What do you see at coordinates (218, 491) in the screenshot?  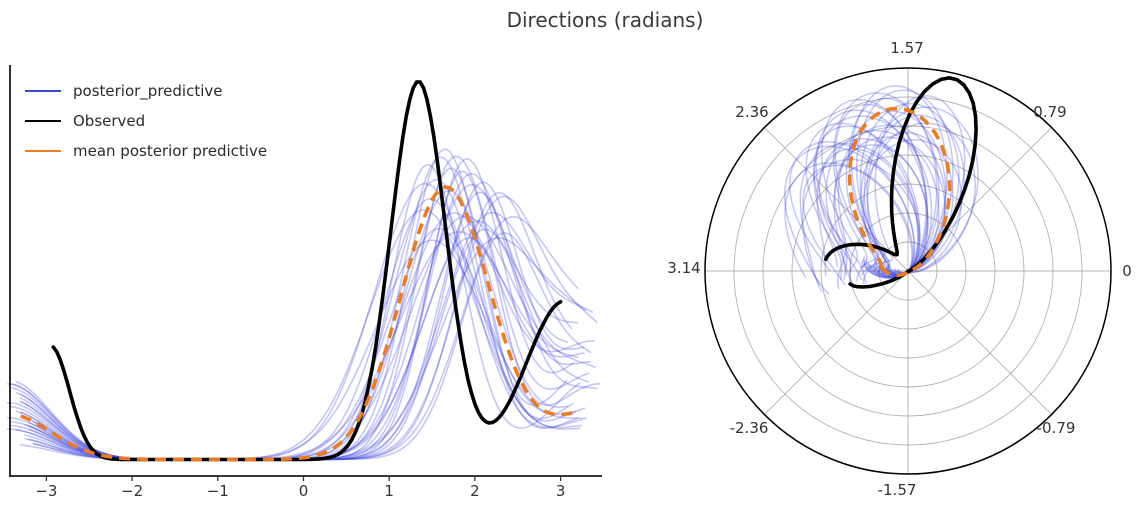 I see `x-tick-label: −1` at bounding box center [218, 491].